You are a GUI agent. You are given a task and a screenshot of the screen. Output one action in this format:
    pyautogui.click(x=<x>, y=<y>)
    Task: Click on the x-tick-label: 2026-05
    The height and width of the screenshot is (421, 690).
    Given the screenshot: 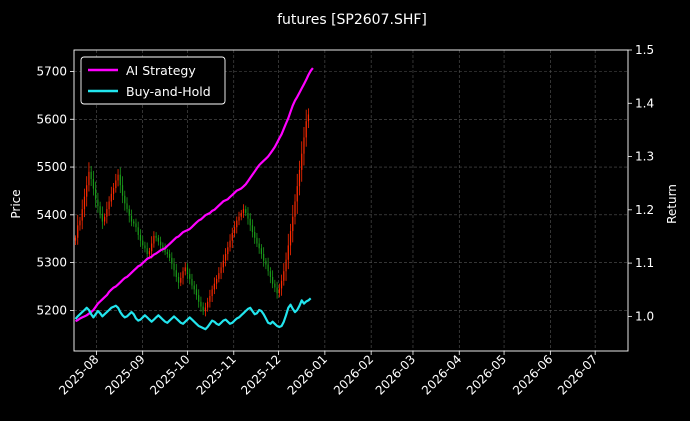 What is the action you would take?
    pyautogui.click(x=486, y=374)
    